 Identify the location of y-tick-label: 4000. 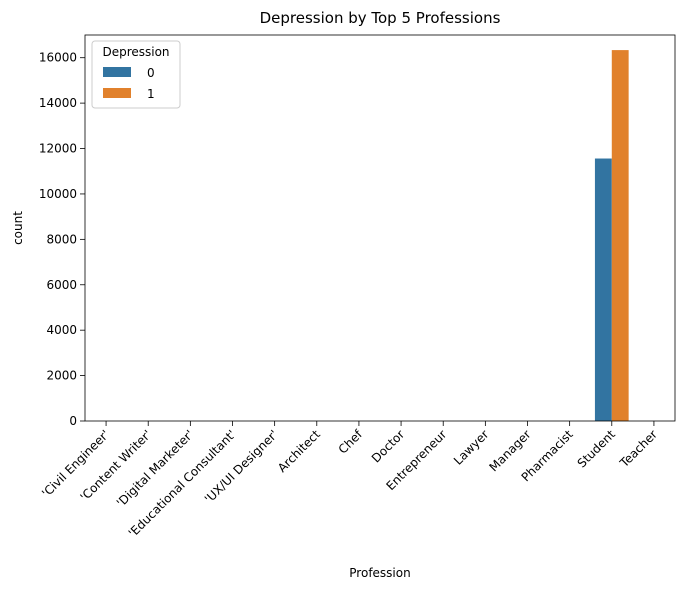
(61, 330).